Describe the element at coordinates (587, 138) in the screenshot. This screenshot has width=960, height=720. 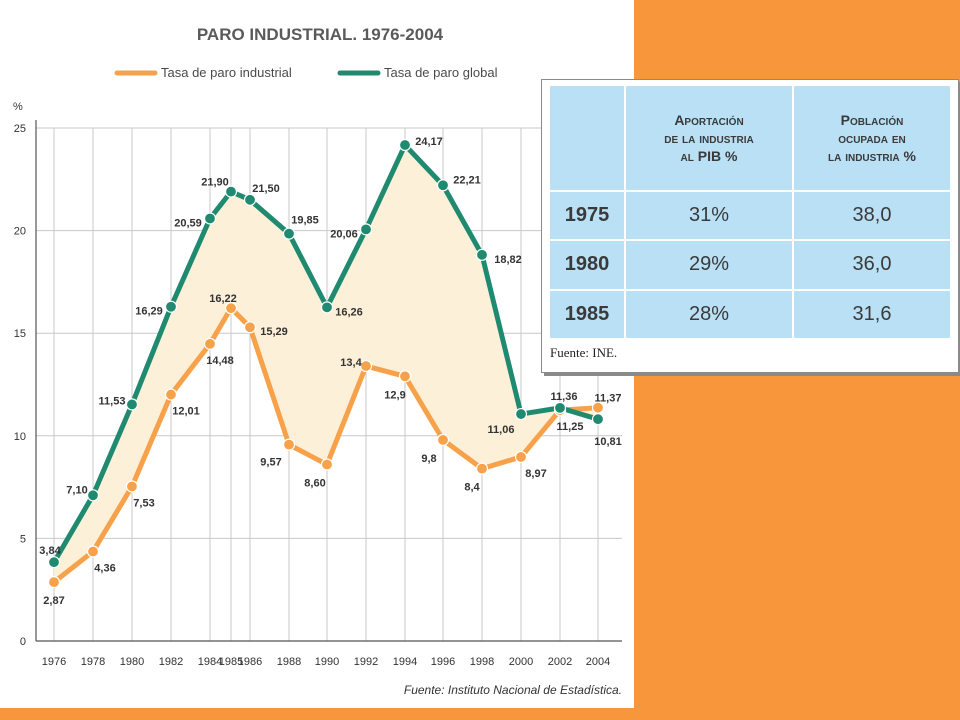
I see `table-corner` at that location.